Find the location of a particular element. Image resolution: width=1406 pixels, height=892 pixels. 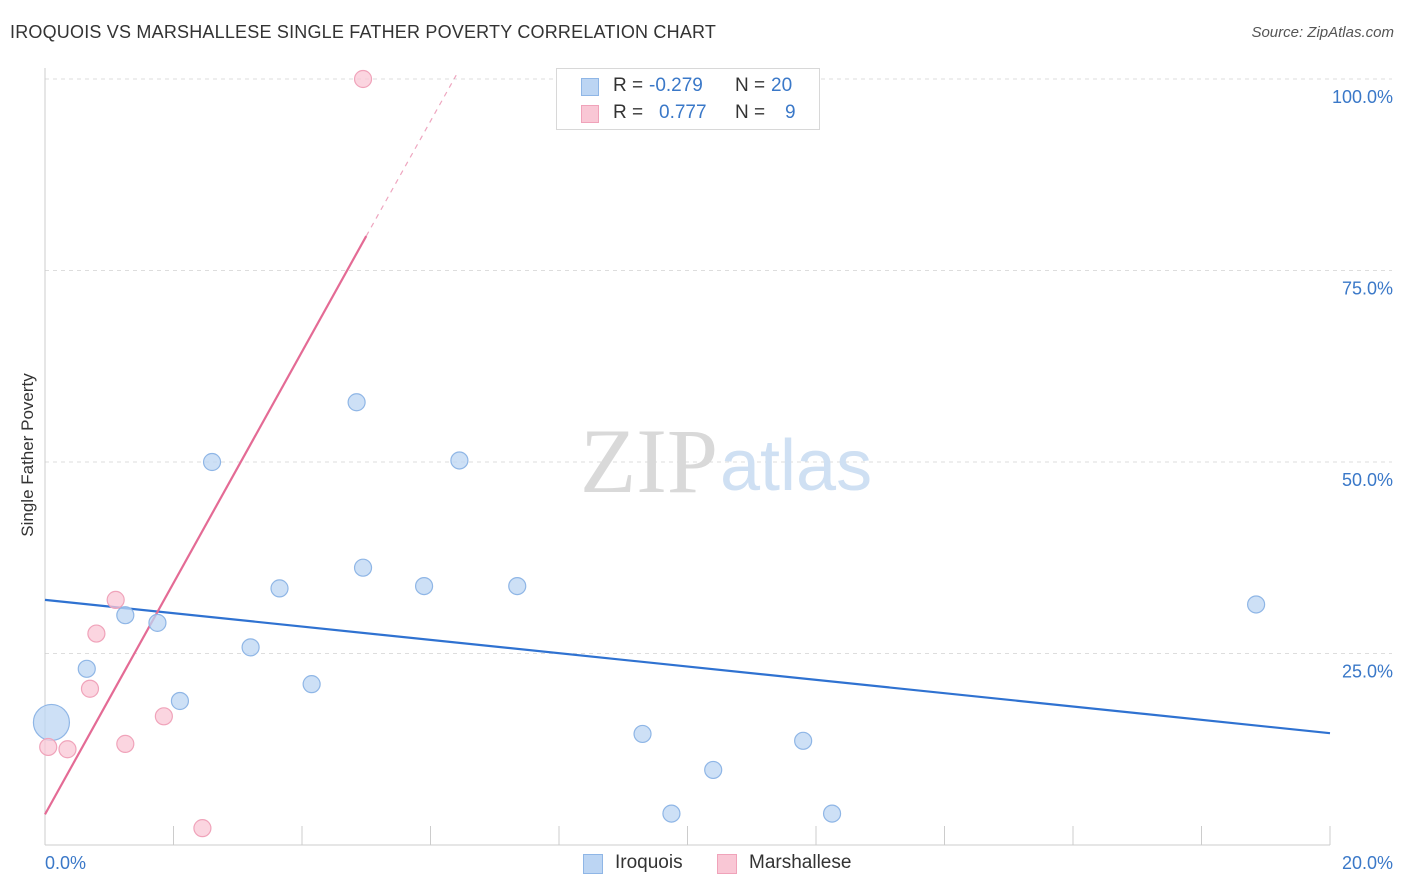

legend-label-iroquois: Iroquois is located at coordinates (649, 862).